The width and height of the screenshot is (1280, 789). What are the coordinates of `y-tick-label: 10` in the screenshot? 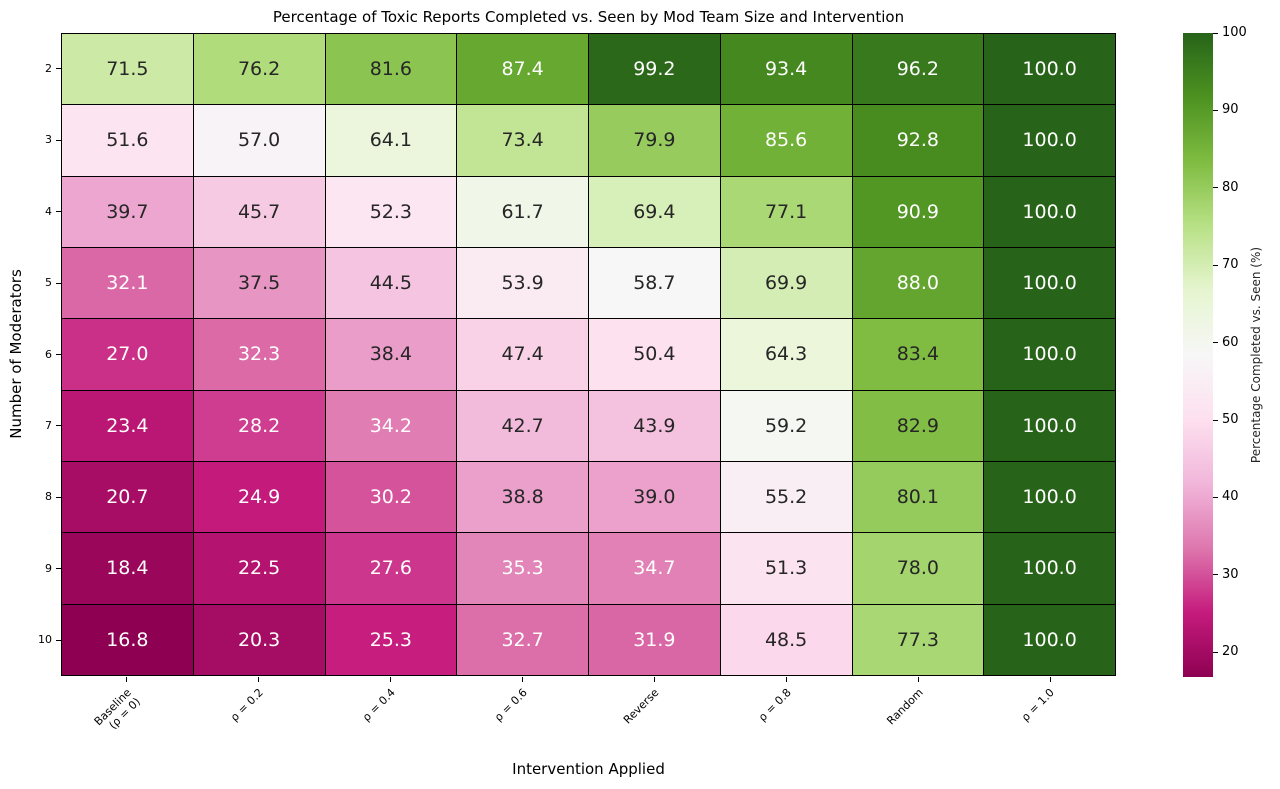 It's located at (45, 640).